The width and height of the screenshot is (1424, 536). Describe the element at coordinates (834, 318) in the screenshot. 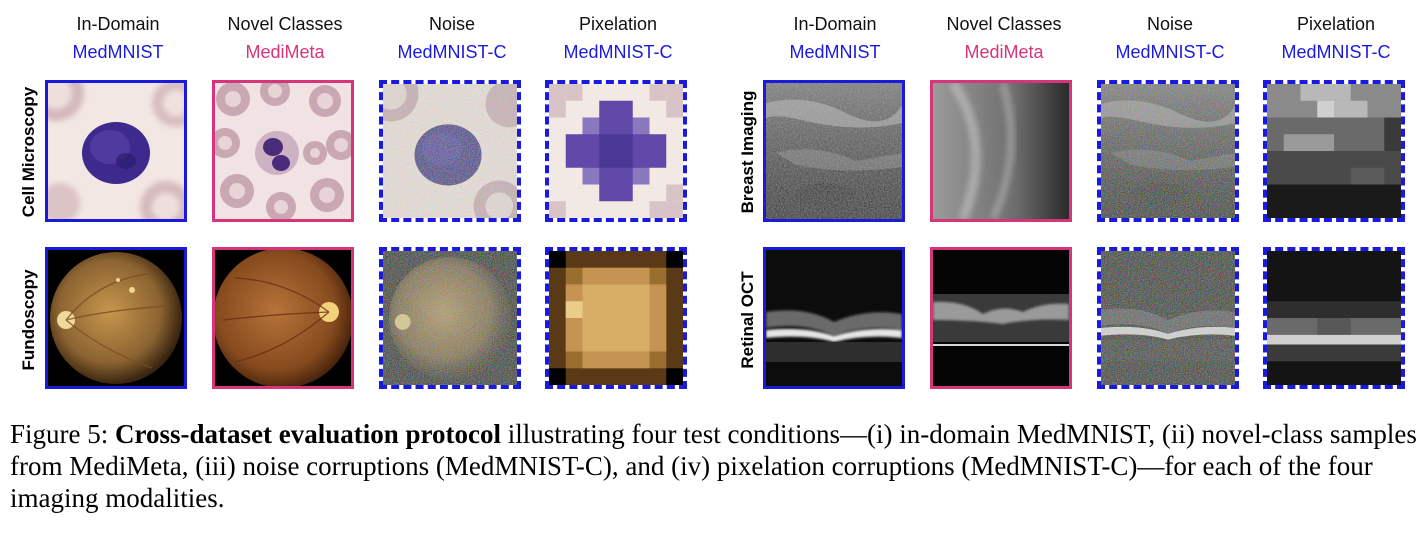

I see `retinal-oct-in-domain-image` at that location.